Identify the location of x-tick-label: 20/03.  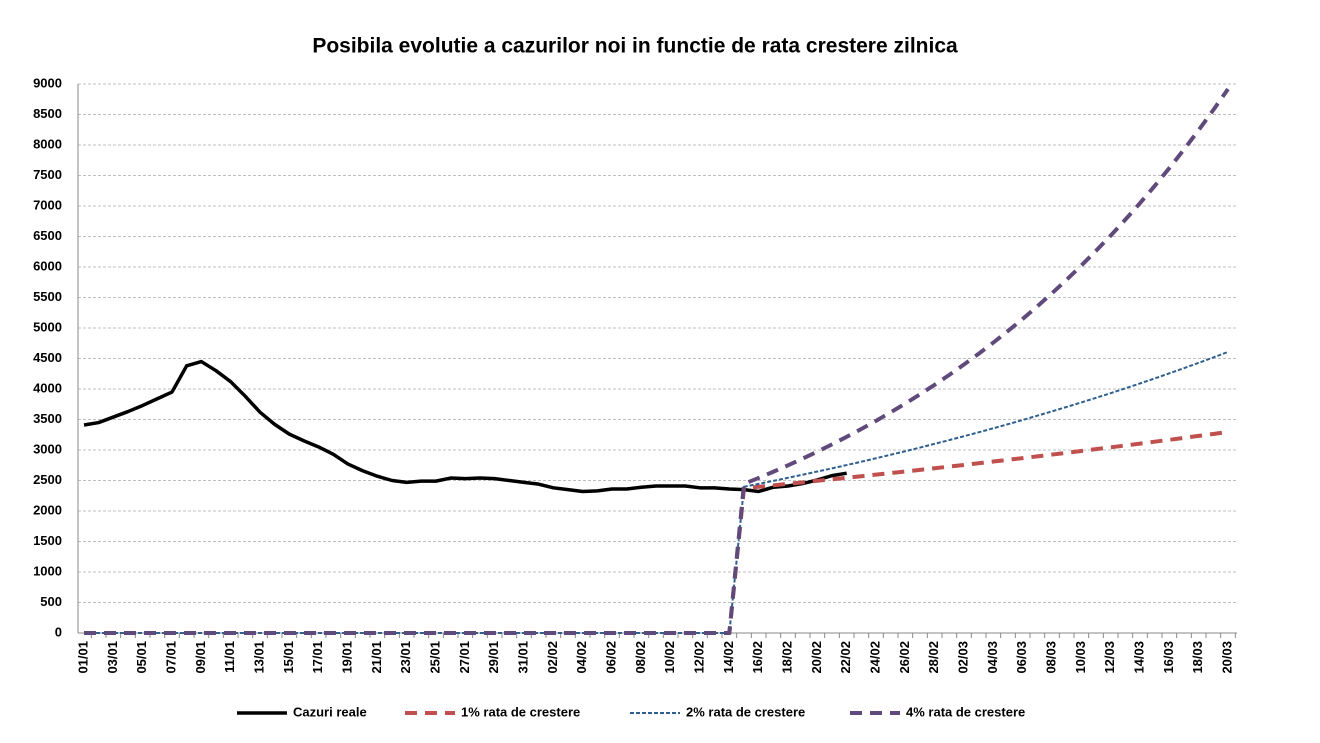
(1226, 657).